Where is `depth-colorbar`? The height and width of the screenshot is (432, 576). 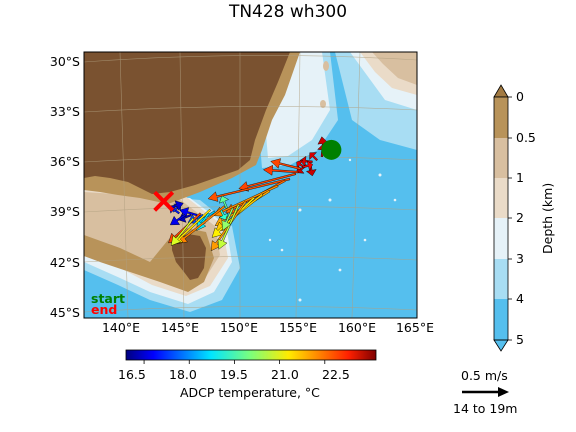
depth-colorbar is located at coordinates (502, 218).